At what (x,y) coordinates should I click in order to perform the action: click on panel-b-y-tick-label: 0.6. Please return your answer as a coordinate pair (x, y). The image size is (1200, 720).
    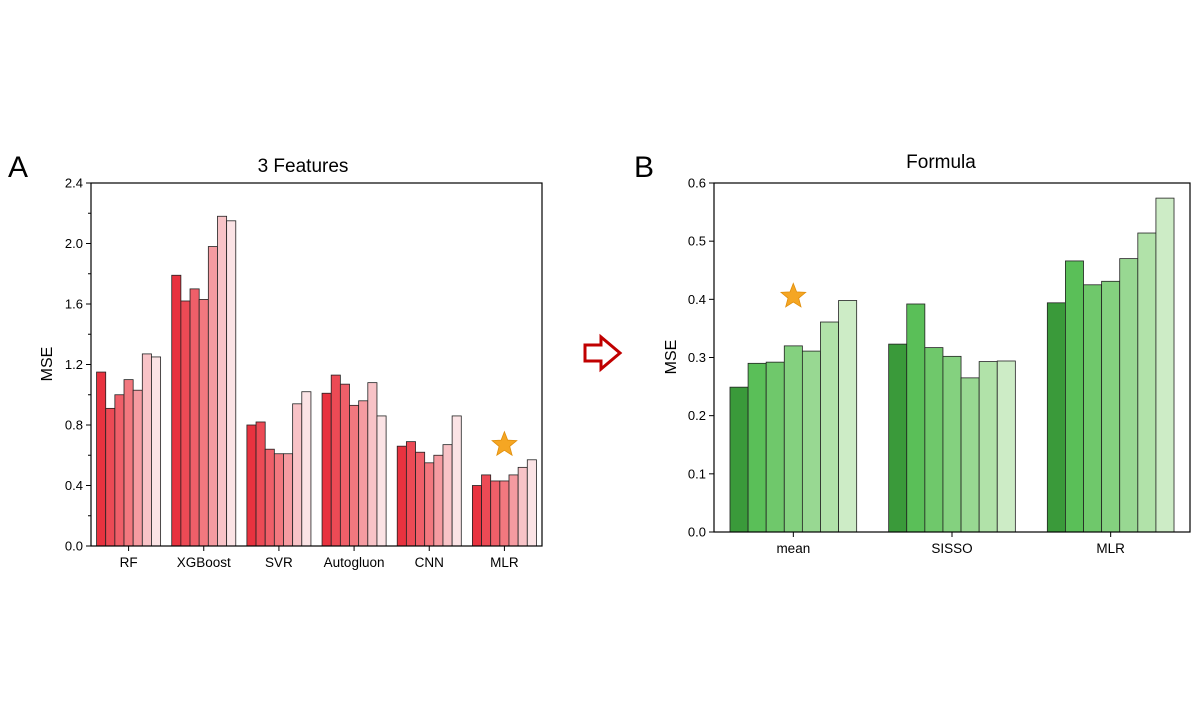
    Looking at the image, I should click on (697, 183).